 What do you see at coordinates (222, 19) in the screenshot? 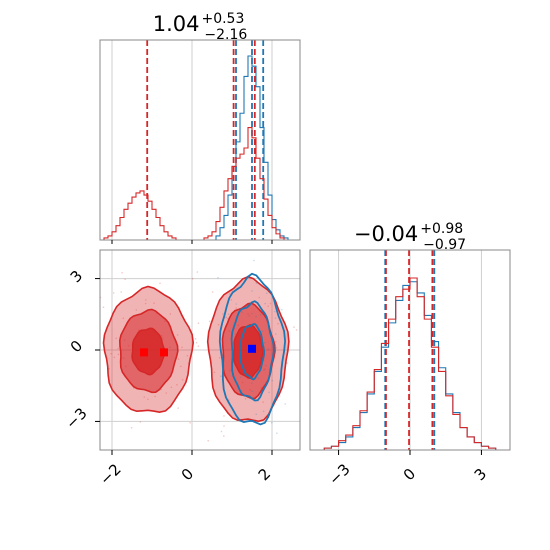
I see `marginal-x-title-sup: +0.53` at bounding box center [222, 19].